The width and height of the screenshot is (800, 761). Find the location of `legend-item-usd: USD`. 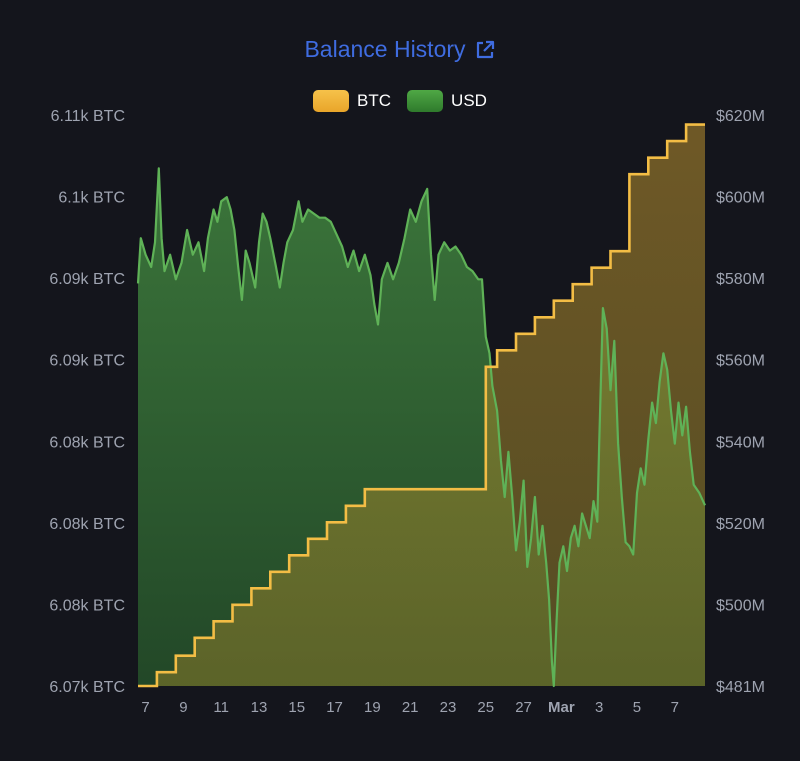

legend-item-usd: USD is located at coordinates (447, 101).